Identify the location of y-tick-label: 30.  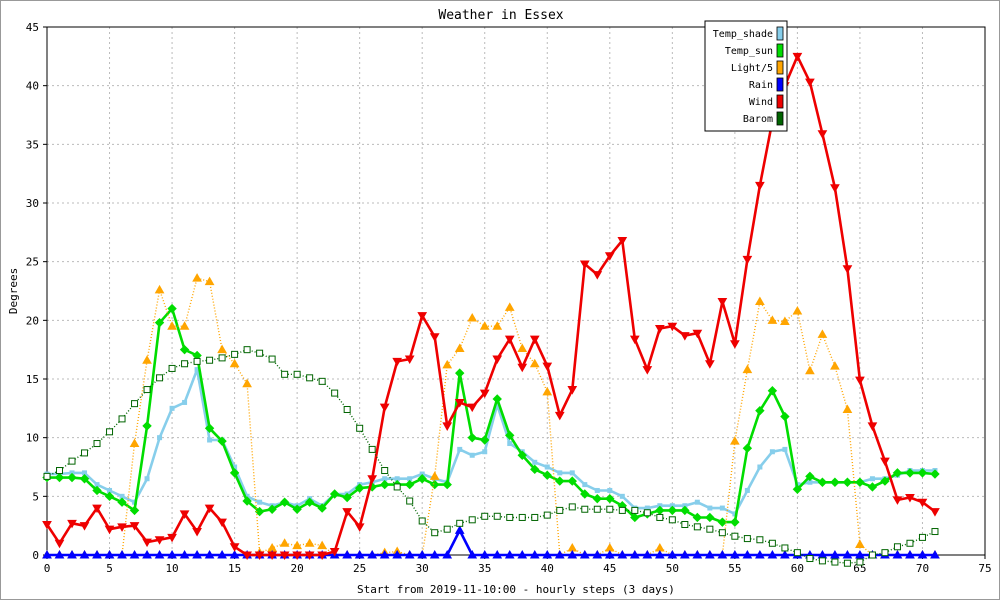
(32, 203).